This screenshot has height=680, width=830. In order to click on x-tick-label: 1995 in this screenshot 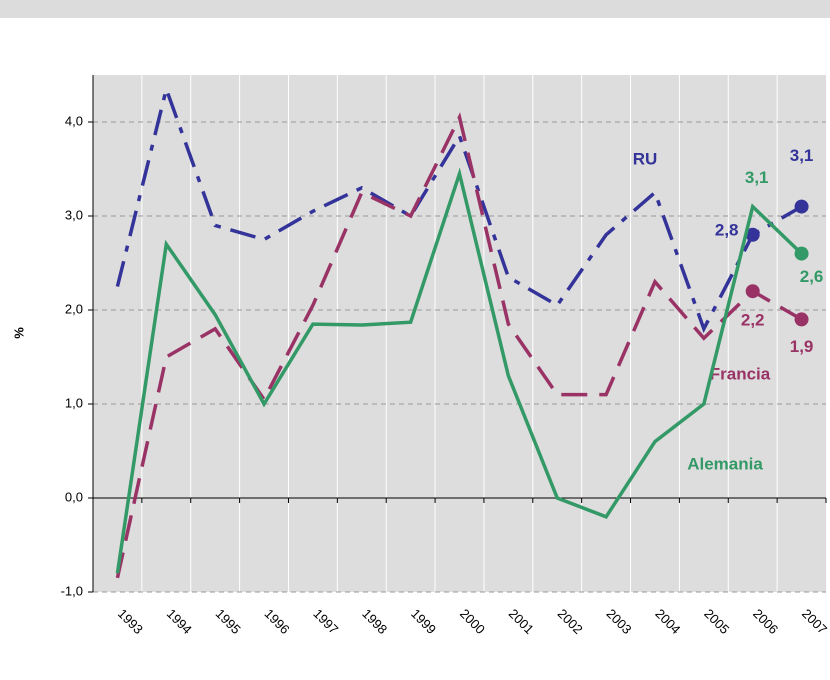, I will do `click(228, 621)`.